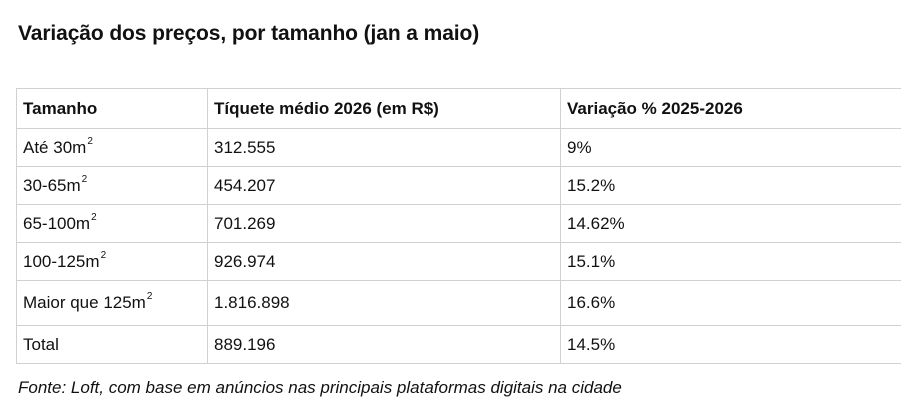  What do you see at coordinates (55, 147) in the screenshot?
I see `size-label: Até 30m` at bounding box center [55, 147].